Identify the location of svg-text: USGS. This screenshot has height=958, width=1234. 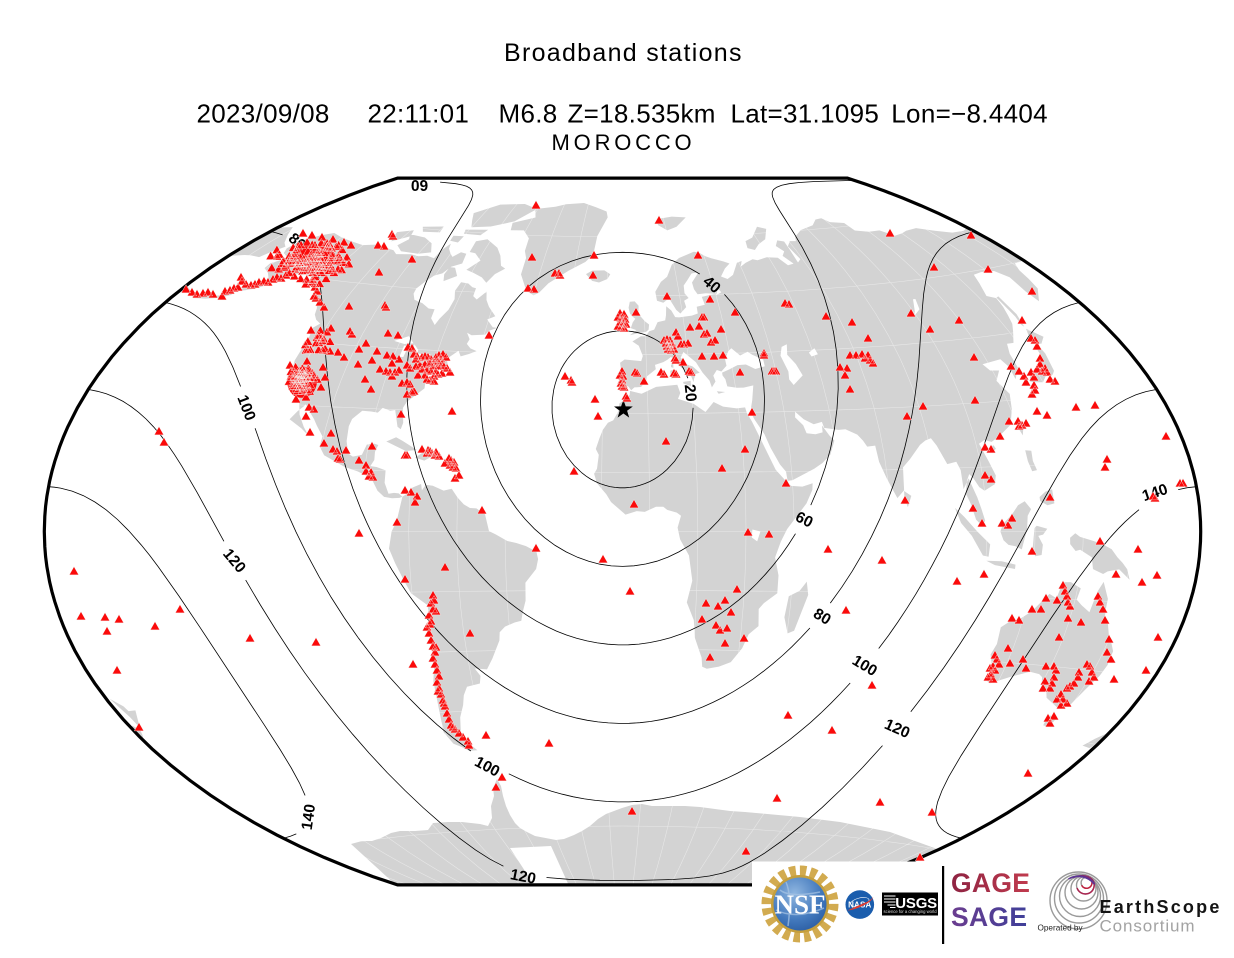
(916, 903).